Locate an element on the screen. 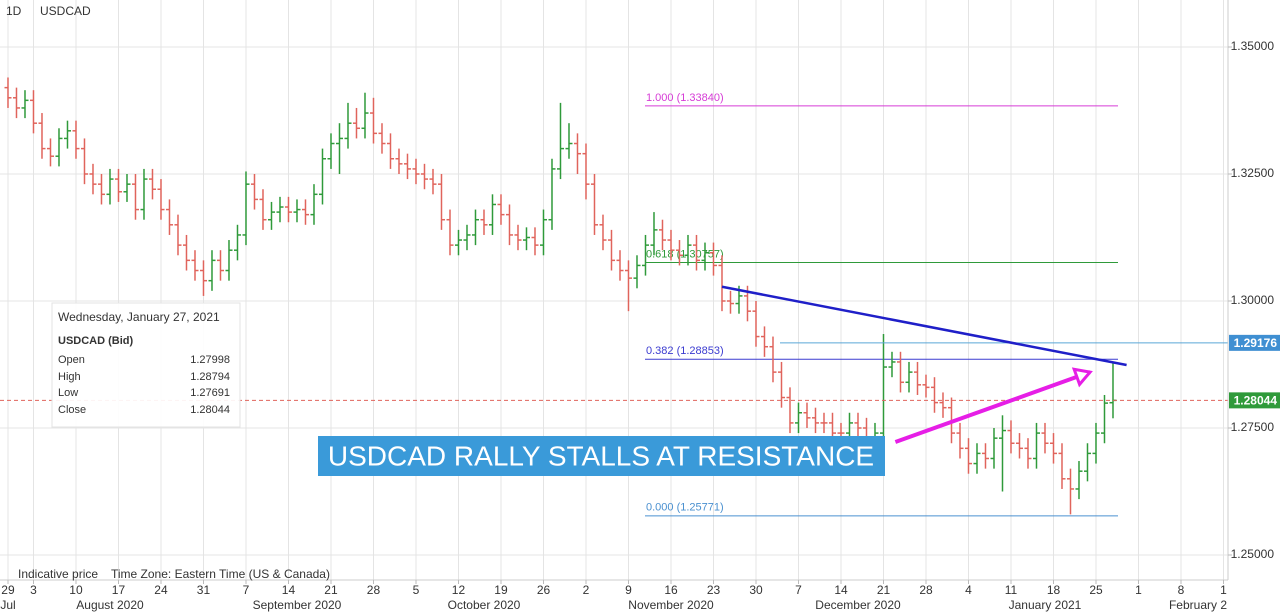 Image resolution: width=1280 pixels, height=613 pixels. info-date: Wednesday, January 27, 2021 is located at coordinates (139, 317).